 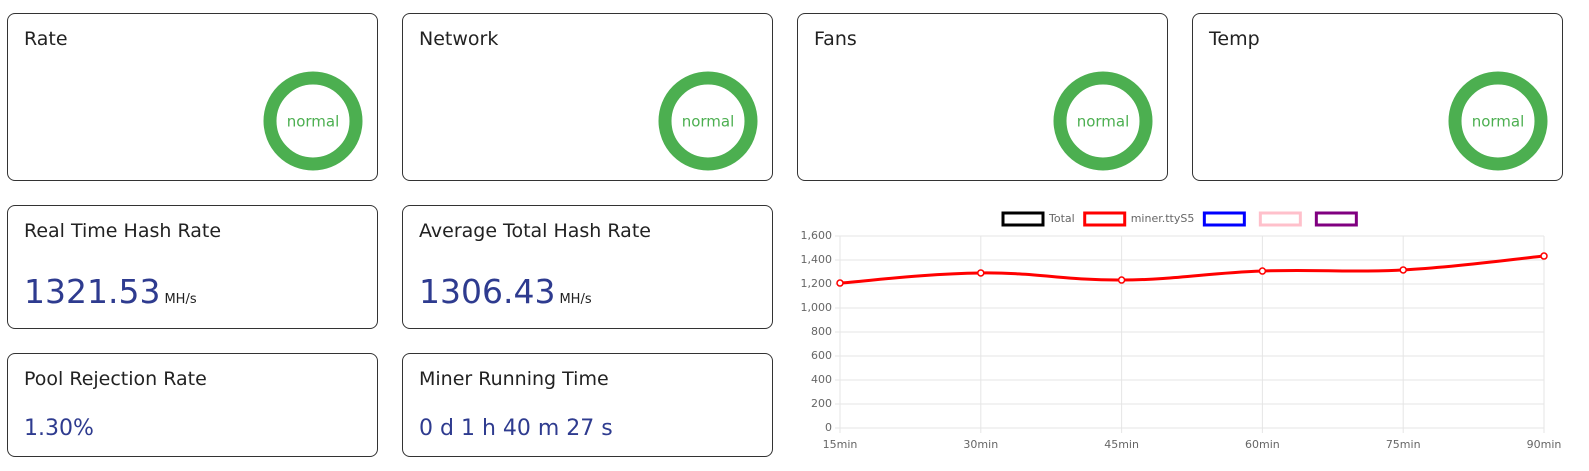 I want to click on y-tick-label: 800, so click(x=821, y=331).